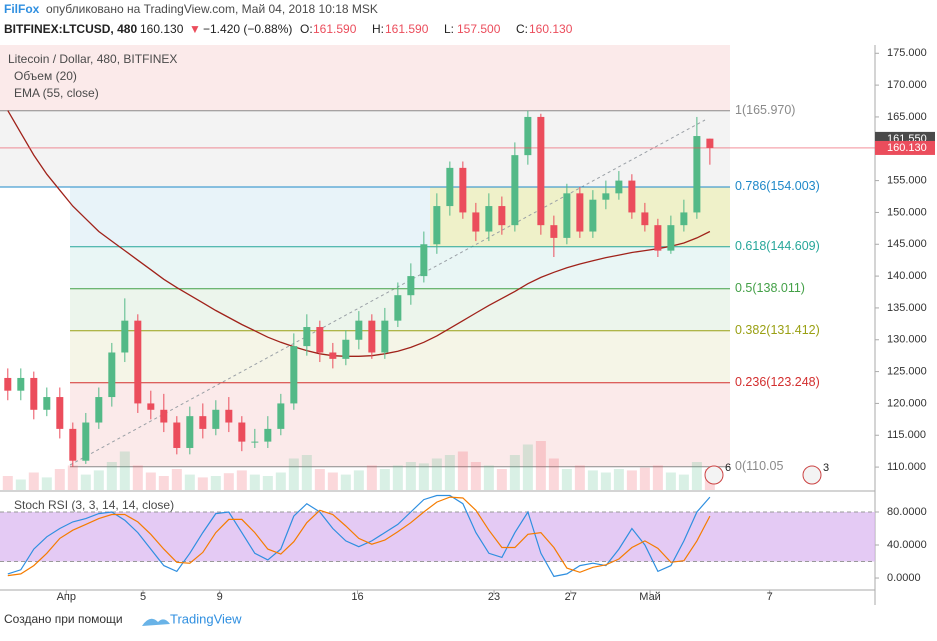 This screenshot has height=641, width=937. Describe the element at coordinates (479, 29) in the screenshot. I see `ohlc-value: 157.500` at that location.